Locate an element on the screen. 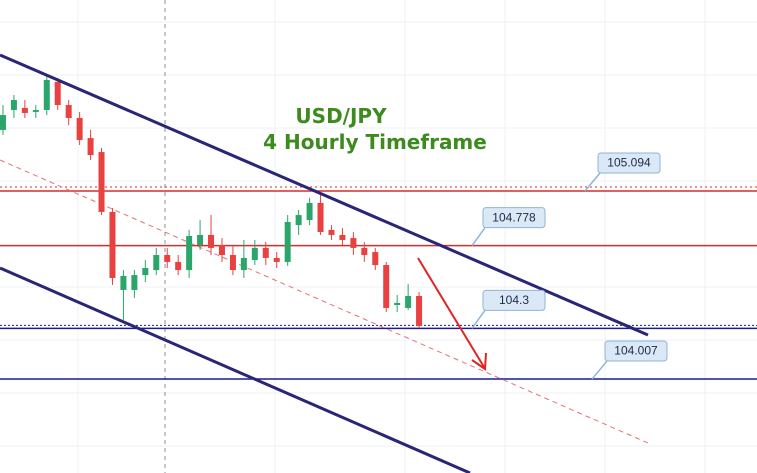 This screenshot has width=757, height=473. chart-subtitle: 4 Hourly Timeframe is located at coordinates (375, 142).